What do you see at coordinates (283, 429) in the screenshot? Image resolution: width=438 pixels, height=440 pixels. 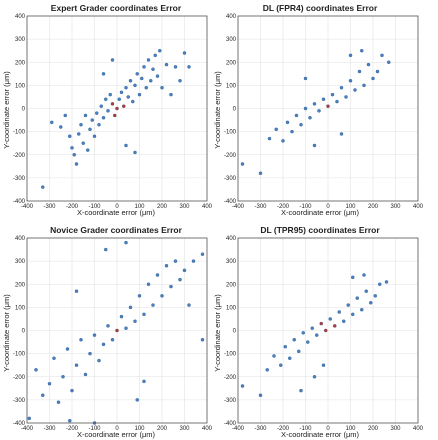 I see `x-tick-label: -200` at bounding box center [283, 429].